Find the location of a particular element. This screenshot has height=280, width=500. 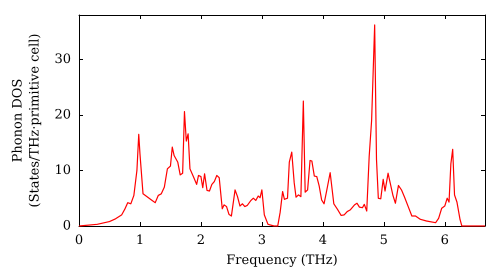

y-axis-title: Phonon DOS (States/THz·primitive cell) is located at coordinates (26, 120).